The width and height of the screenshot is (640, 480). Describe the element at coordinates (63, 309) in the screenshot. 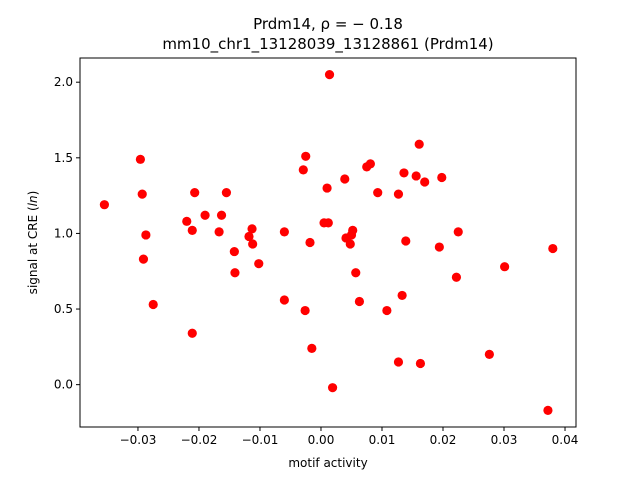

I see `y-tick-label: 0.5` at that location.